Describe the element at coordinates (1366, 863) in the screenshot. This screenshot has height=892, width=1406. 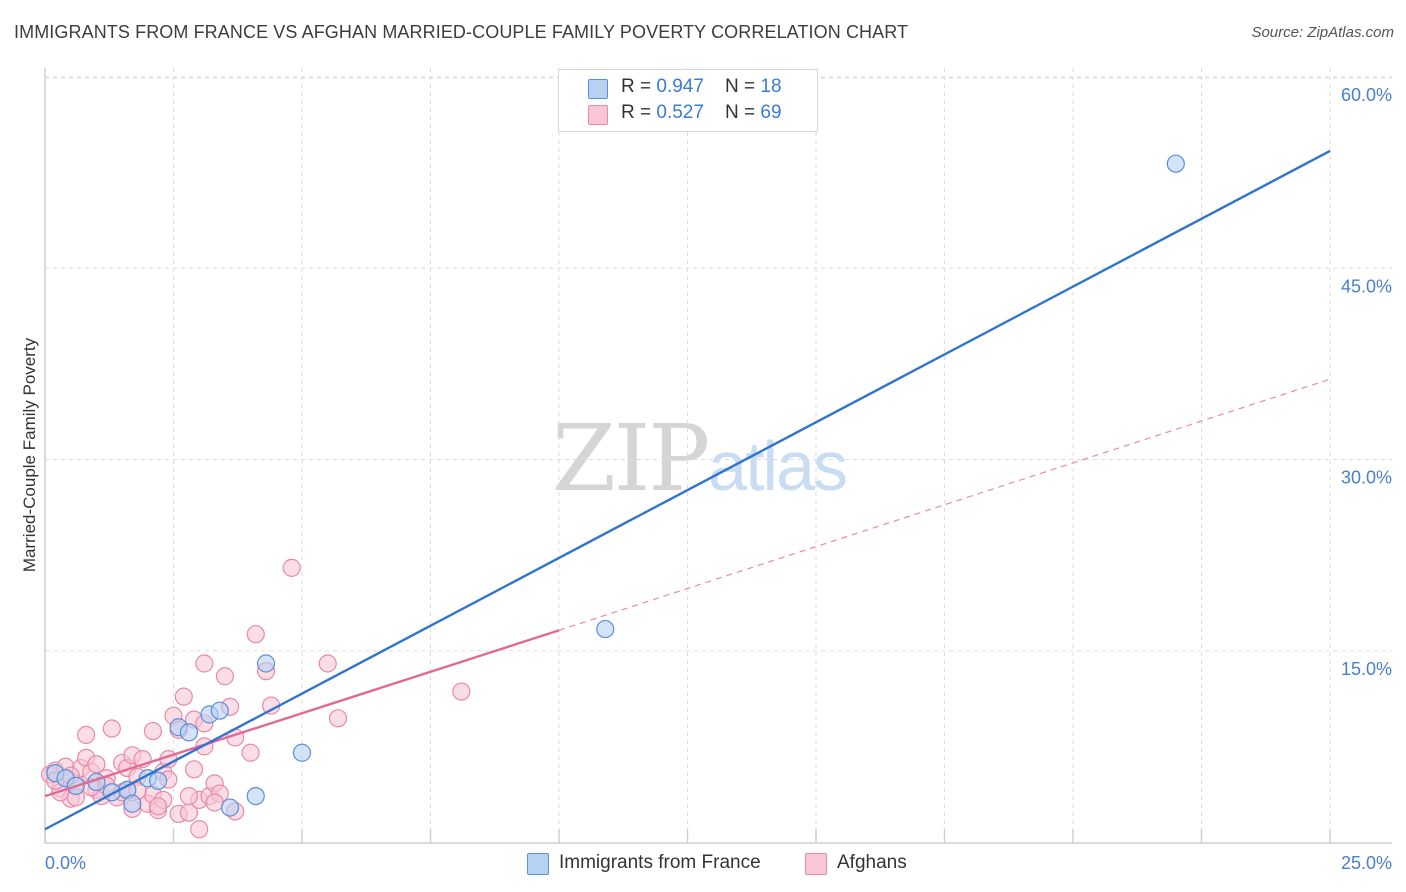
I see `x-tick-label: 25.0%` at that location.